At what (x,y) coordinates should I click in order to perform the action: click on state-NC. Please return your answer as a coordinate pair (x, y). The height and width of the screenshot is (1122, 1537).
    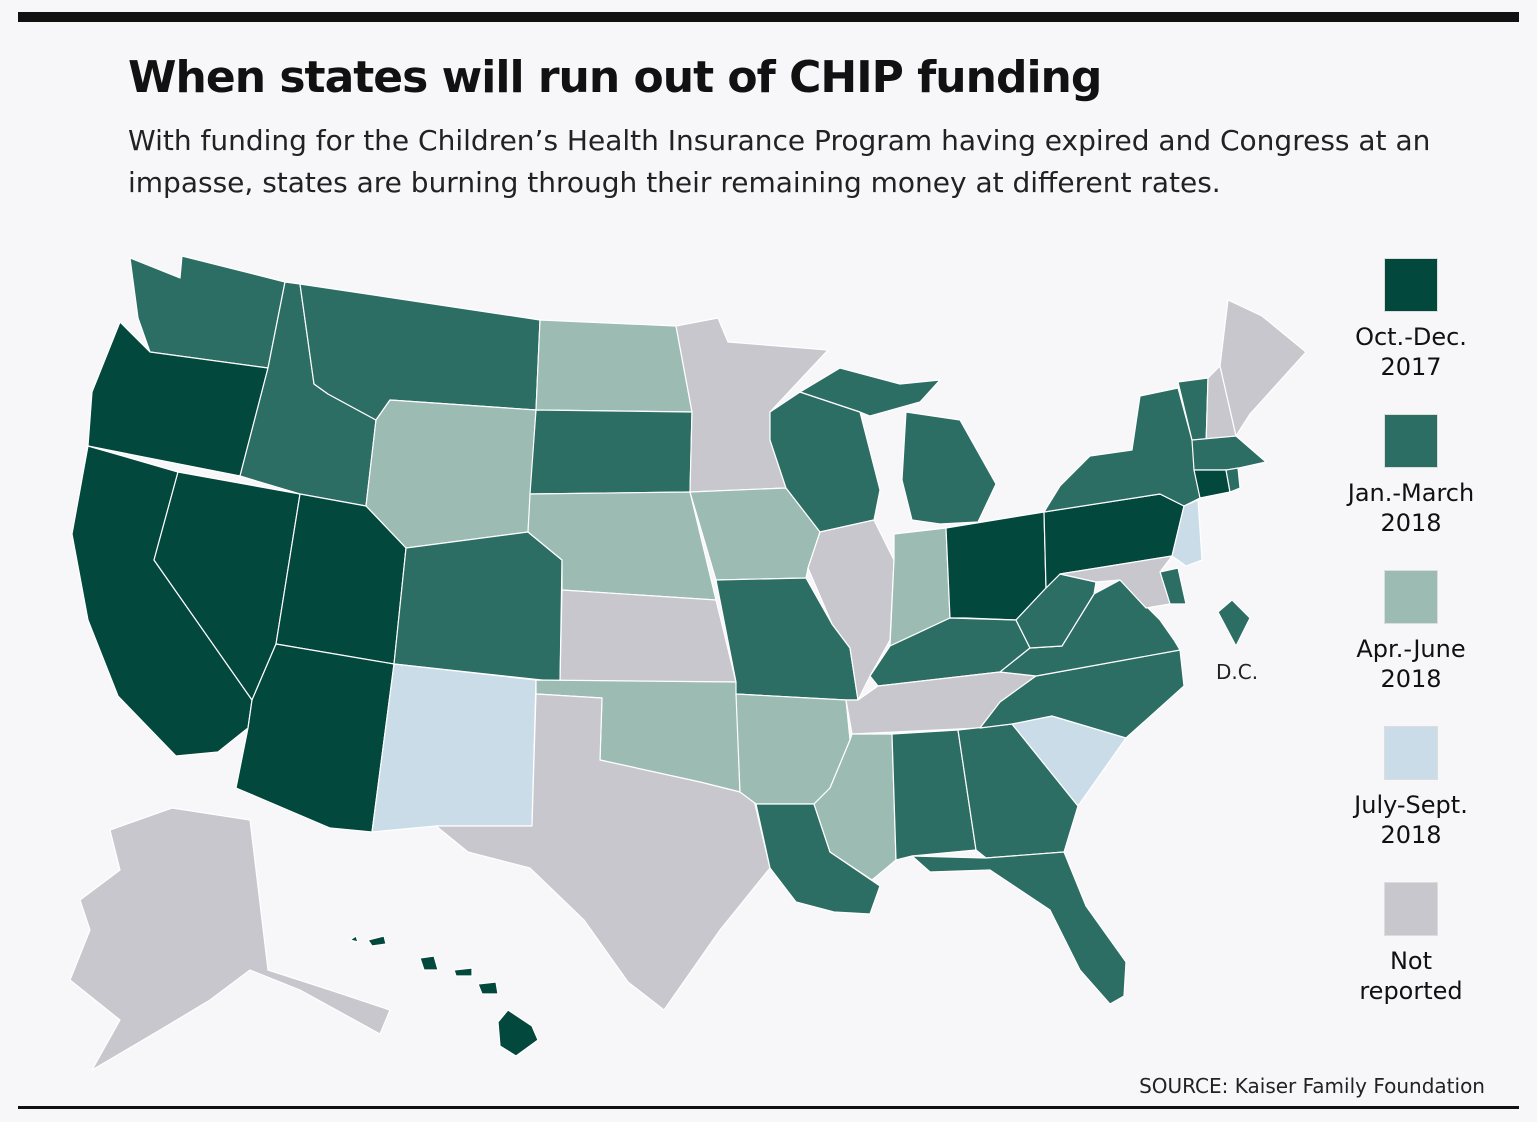
    Looking at the image, I should click on (1082, 694).